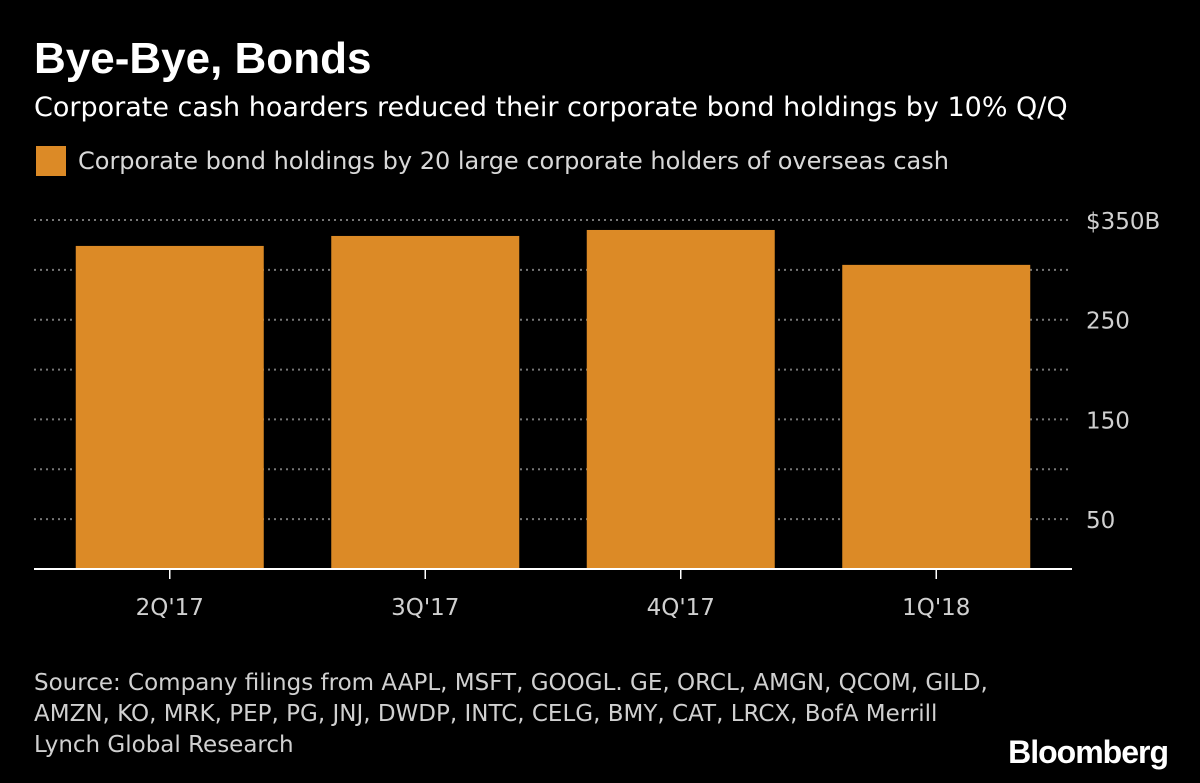 The width and height of the screenshot is (1200, 783). What do you see at coordinates (1088, 752) in the screenshot?
I see `bloomberg-logo: Bloomberg` at bounding box center [1088, 752].